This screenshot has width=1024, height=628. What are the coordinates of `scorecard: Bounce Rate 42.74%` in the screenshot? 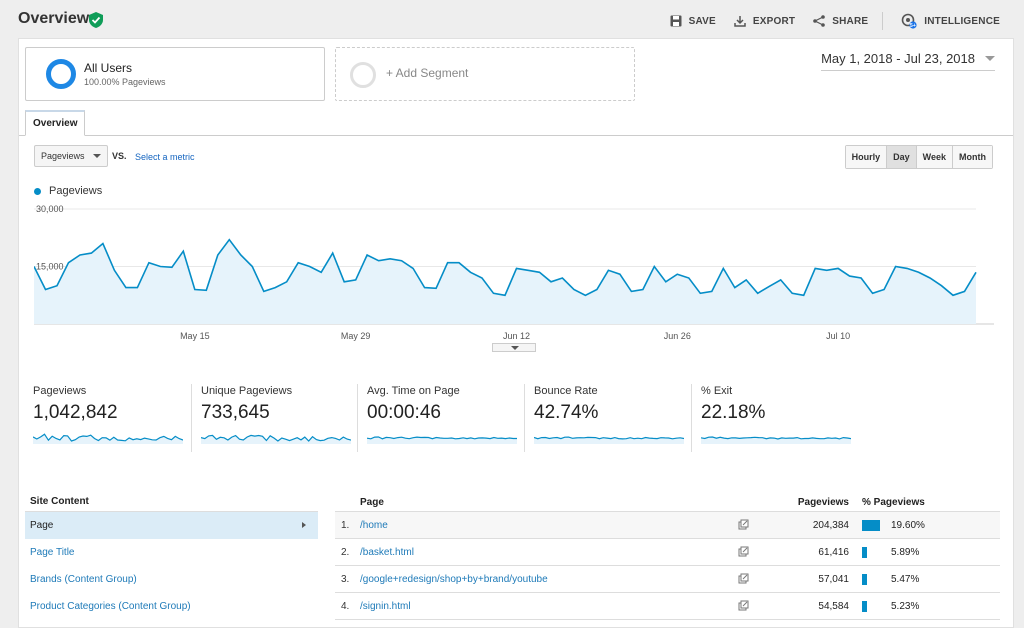 It's located at (607, 418).